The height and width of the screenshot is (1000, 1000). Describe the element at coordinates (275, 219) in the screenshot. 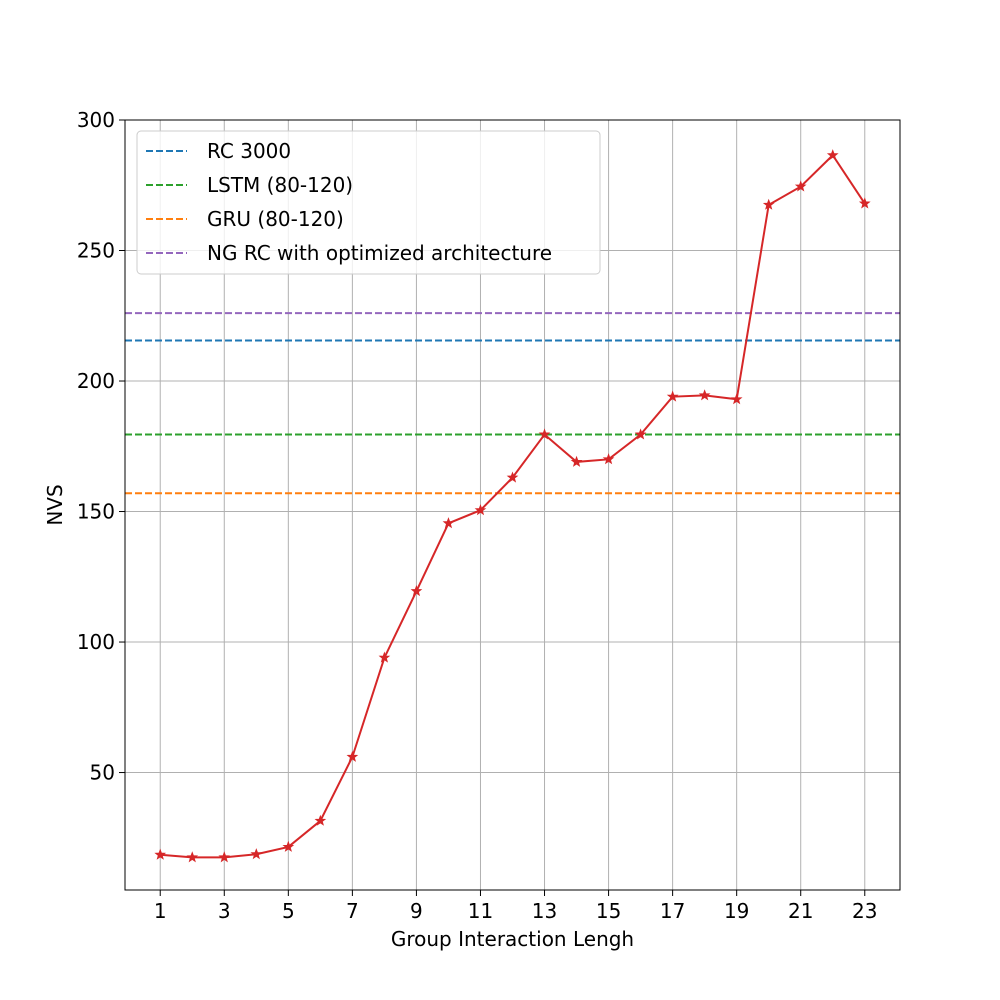

I see `legend-label: GRU (80-120)` at that location.